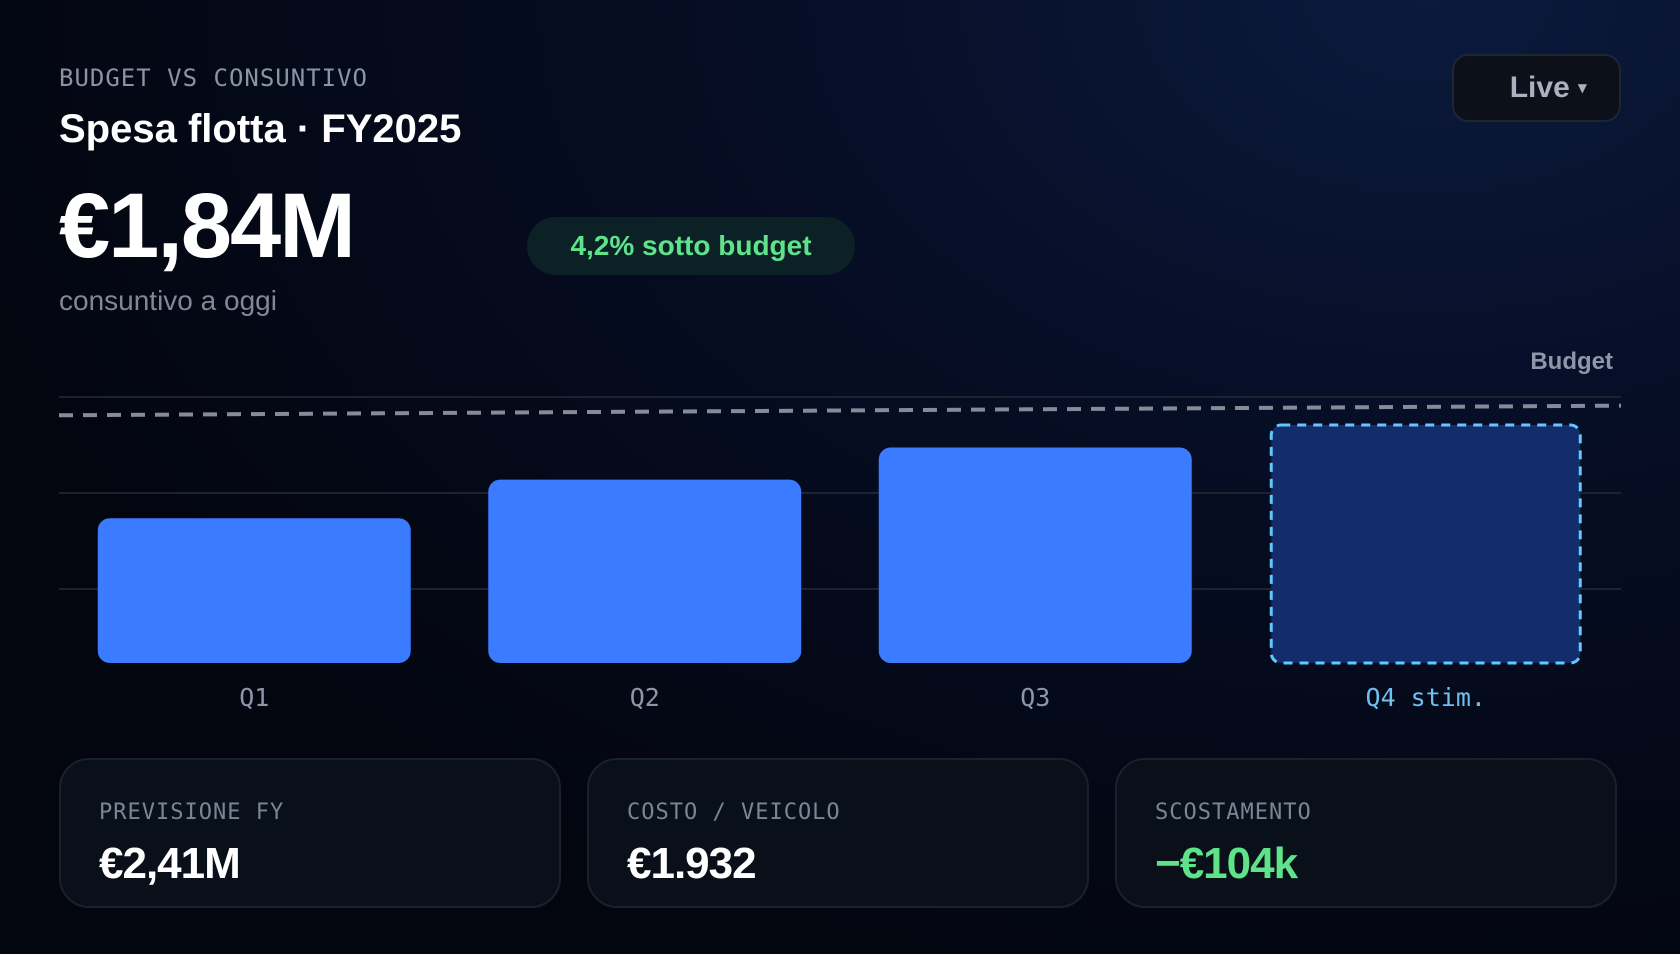 The width and height of the screenshot is (1680, 954). Describe the element at coordinates (645, 697) in the screenshot. I see `x-tick-label: Q2` at that location.